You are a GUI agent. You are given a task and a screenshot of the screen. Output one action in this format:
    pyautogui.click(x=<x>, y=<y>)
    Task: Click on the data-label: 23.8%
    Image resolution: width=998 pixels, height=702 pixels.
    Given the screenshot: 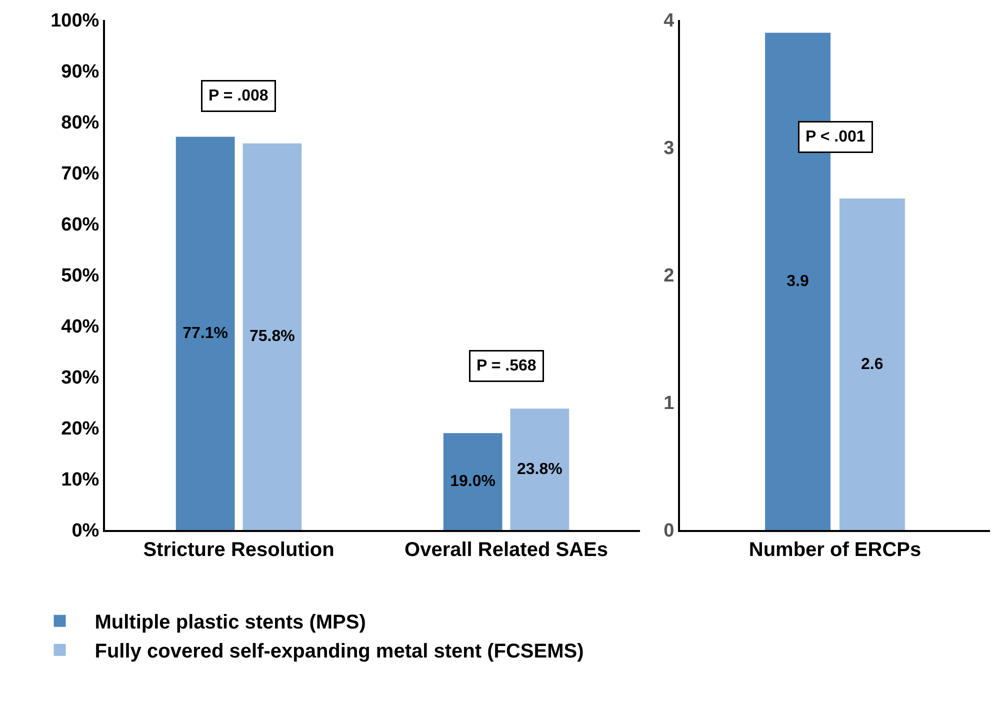 What is the action you would take?
    pyautogui.click(x=539, y=469)
    